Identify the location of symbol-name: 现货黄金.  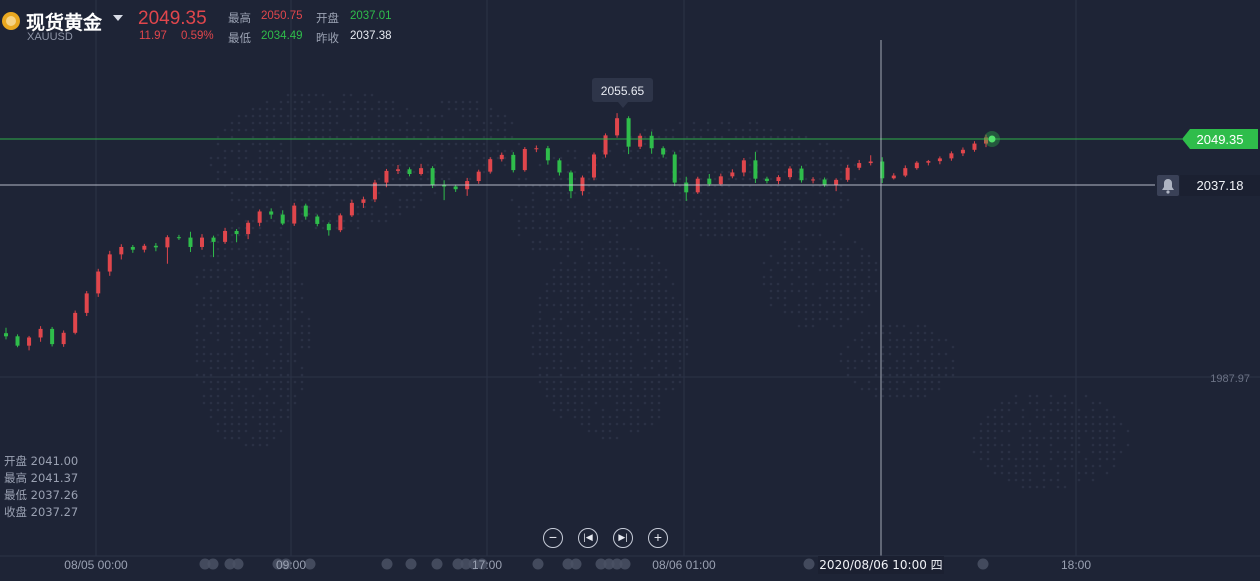
(64, 23).